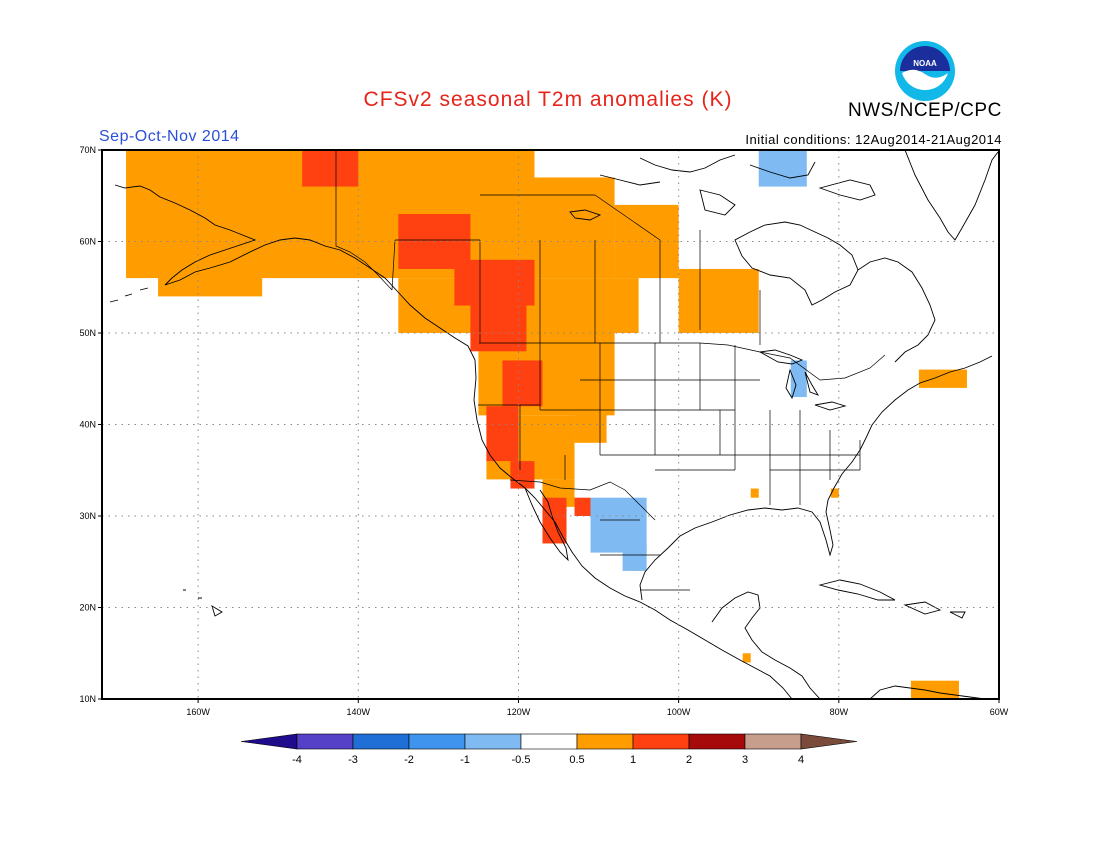  Describe the element at coordinates (669, 424) in the screenshot. I see `border-us-states` at that location.